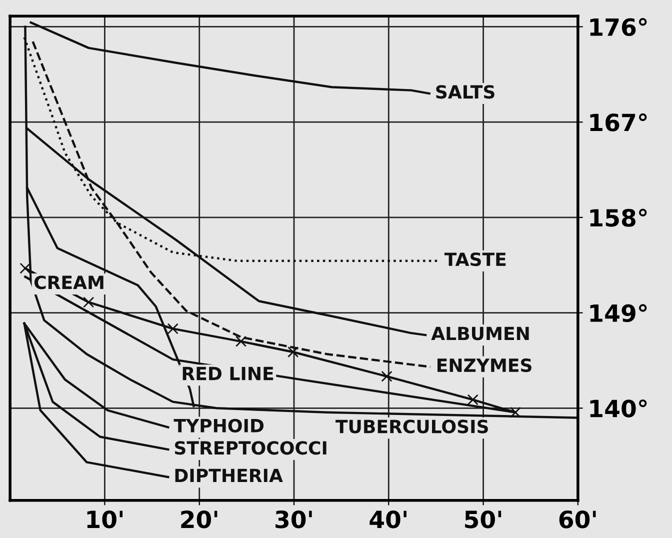  I want to click on y-tick-label: 158°, so click(618, 217).